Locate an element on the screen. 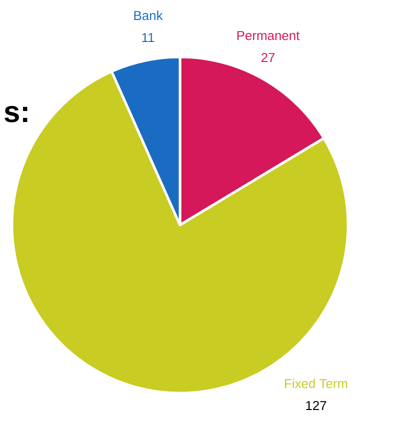 Image resolution: width=419 pixels, height=434 pixels. data-label: 11 is located at coordinates (148, 37).